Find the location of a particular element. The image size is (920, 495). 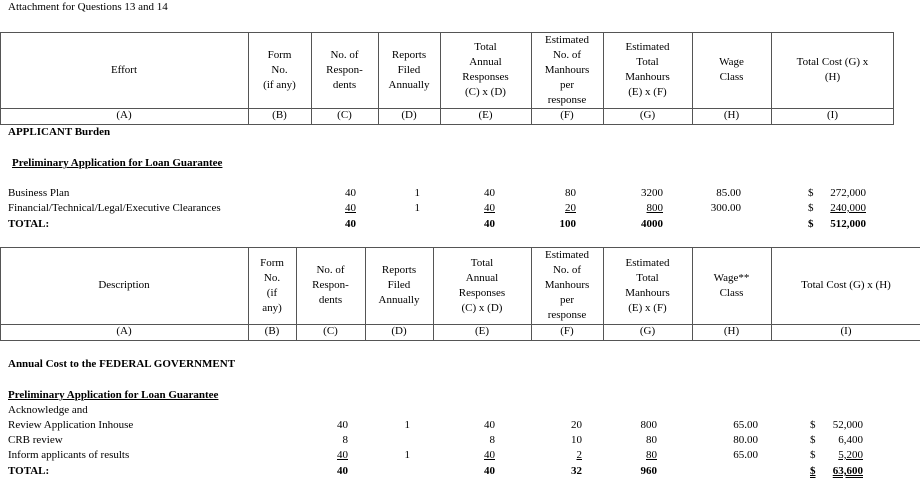

table2-column-header: Total Cost (G) x (H) is located at coordinates (846, 285).